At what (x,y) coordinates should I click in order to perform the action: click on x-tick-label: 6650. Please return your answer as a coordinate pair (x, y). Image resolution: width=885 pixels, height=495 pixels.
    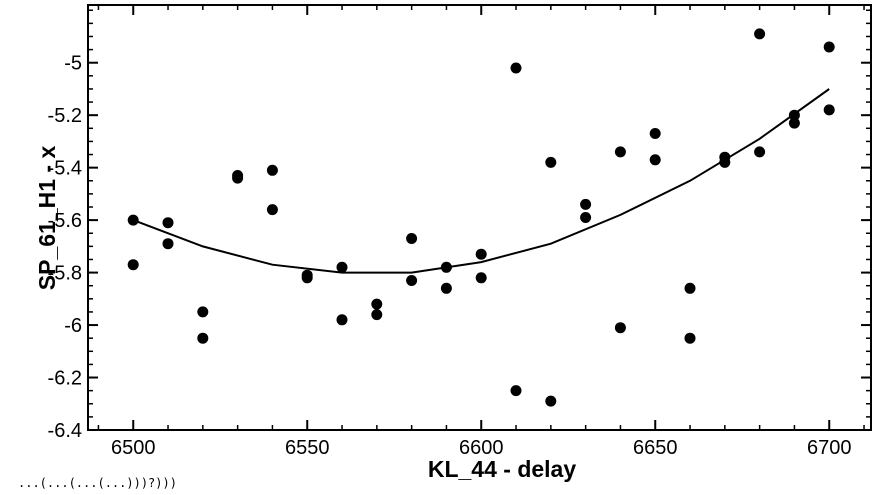
    Looking at the image, I should click on (655, 448).